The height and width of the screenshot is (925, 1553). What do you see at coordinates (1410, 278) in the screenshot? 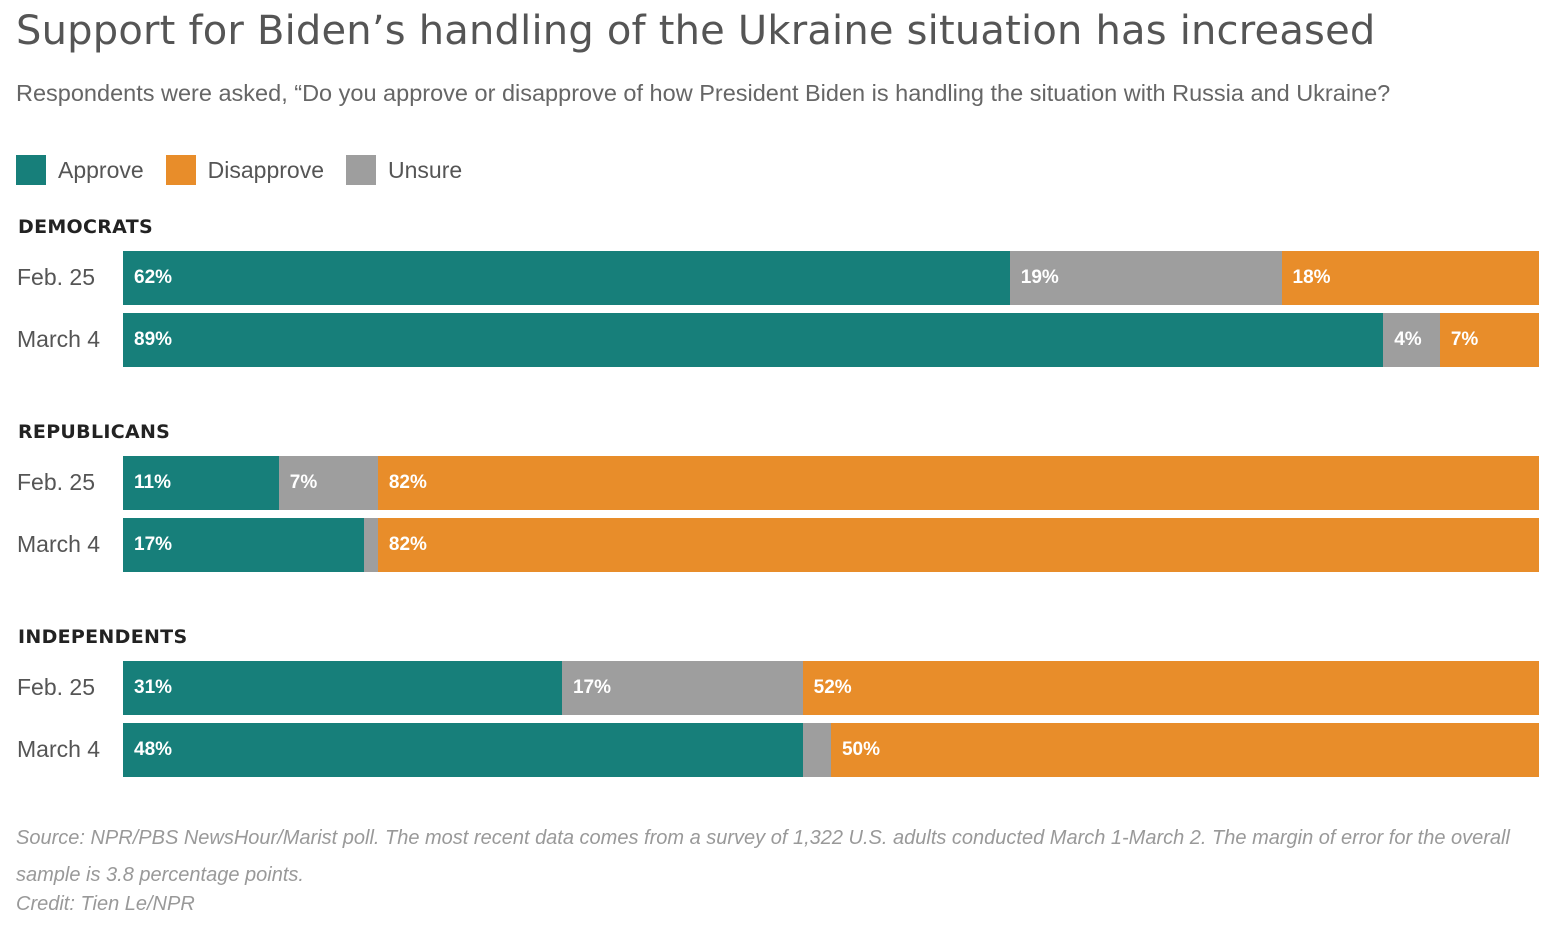
I see `segment-disapprove: 18%` at bounding box center [1410, 278].